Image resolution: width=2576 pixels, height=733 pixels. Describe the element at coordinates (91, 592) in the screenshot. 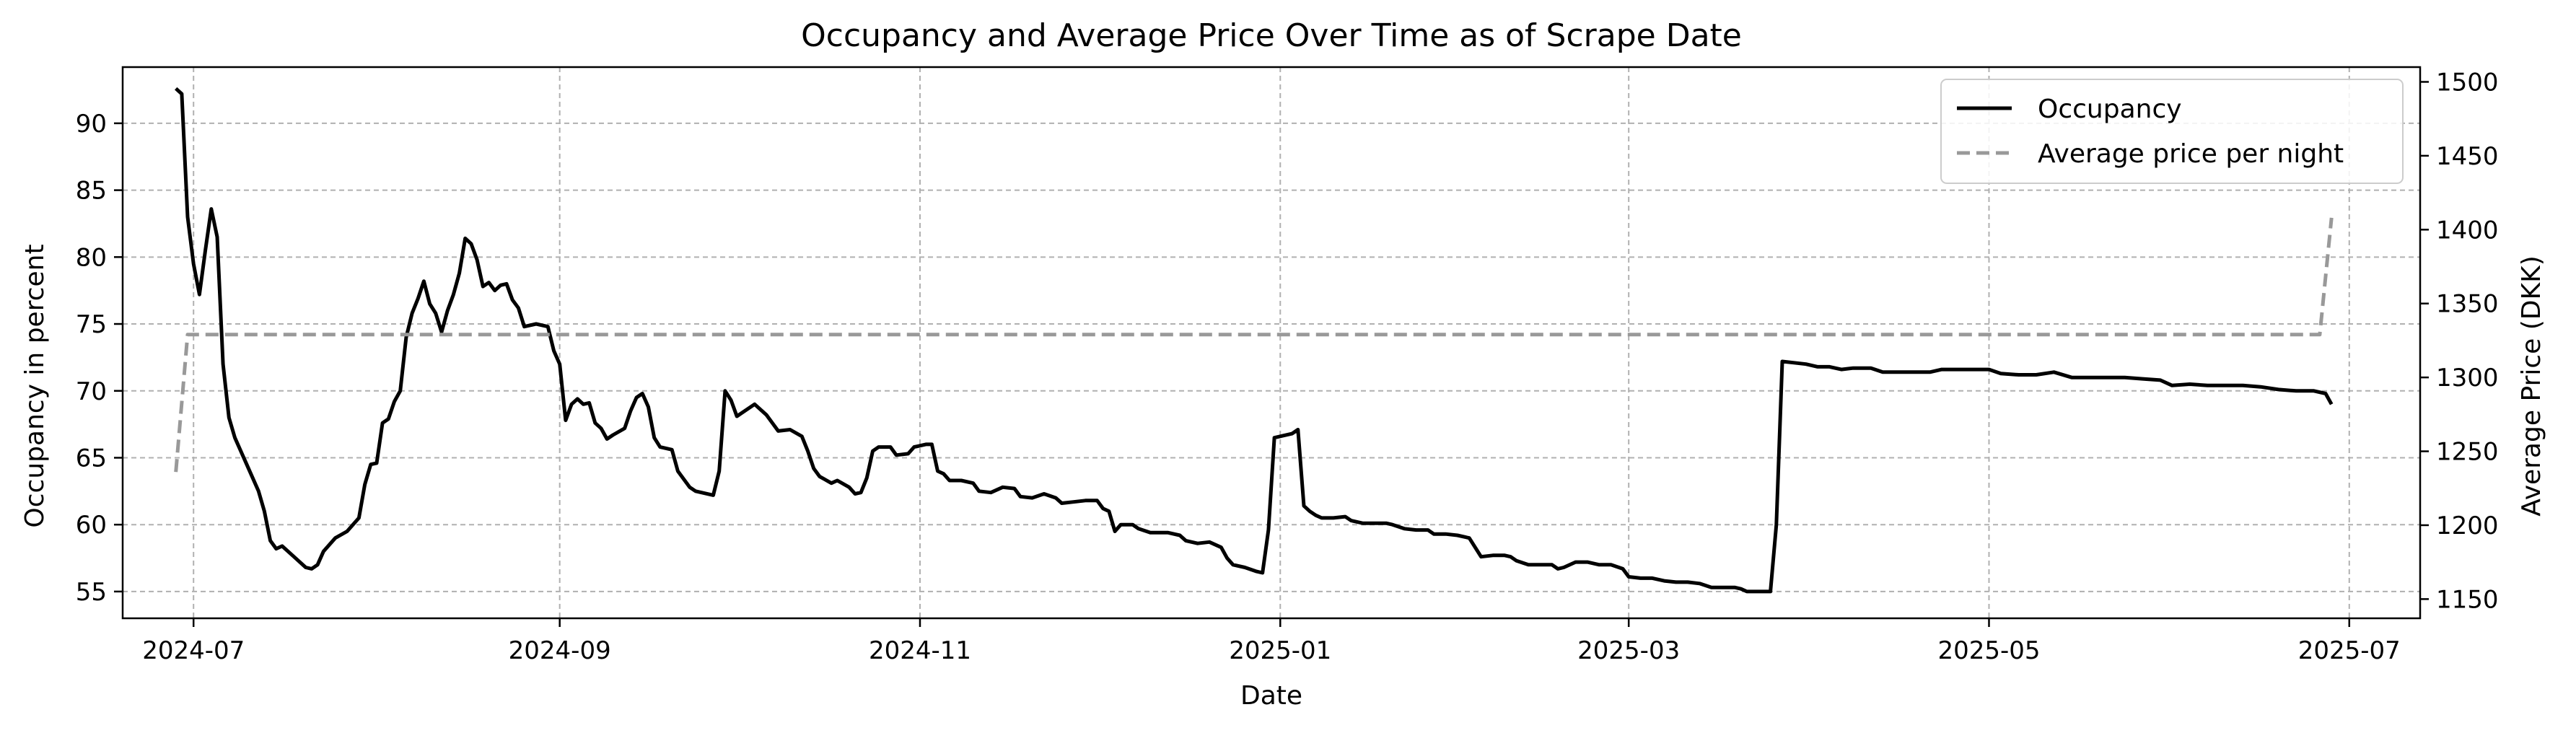

I see `y-tick-label: 55` at that location.